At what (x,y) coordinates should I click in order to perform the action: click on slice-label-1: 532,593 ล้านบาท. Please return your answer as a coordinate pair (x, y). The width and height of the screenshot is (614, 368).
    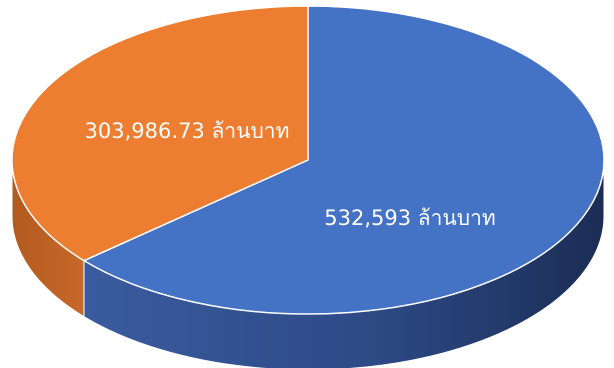
    Looking at the image, I should click on (410, 218).